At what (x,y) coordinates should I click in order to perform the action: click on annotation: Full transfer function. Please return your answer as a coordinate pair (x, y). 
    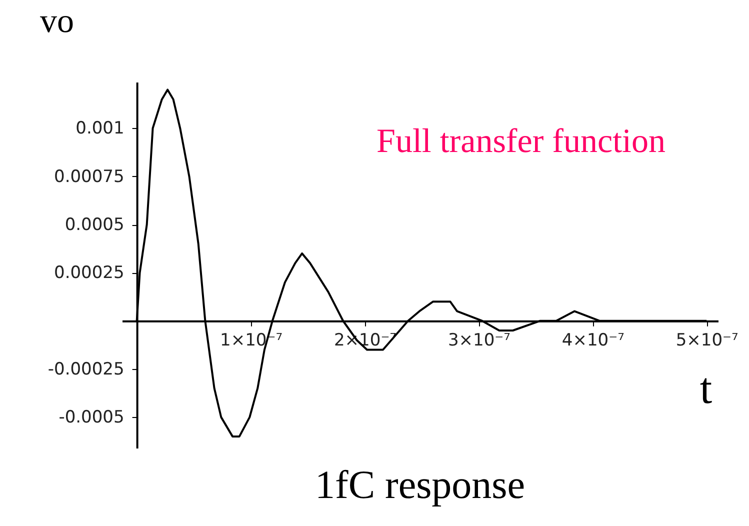
    Looking at the image, I should click on (521, 141).